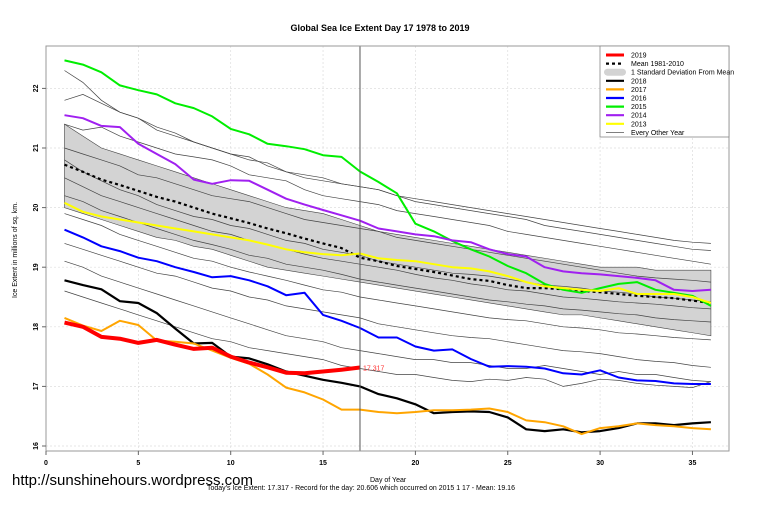 This screenshot has height=506, width=760. Describe the element at coordinates (508, 463) in the screenshot. I see `x-tick-label: 25` at that location.